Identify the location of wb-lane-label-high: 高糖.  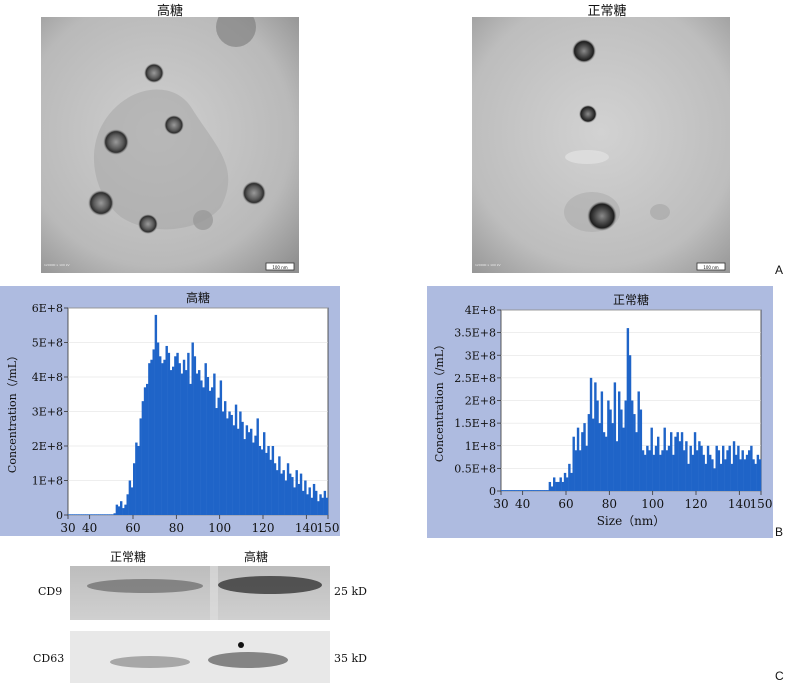
(256, 557).